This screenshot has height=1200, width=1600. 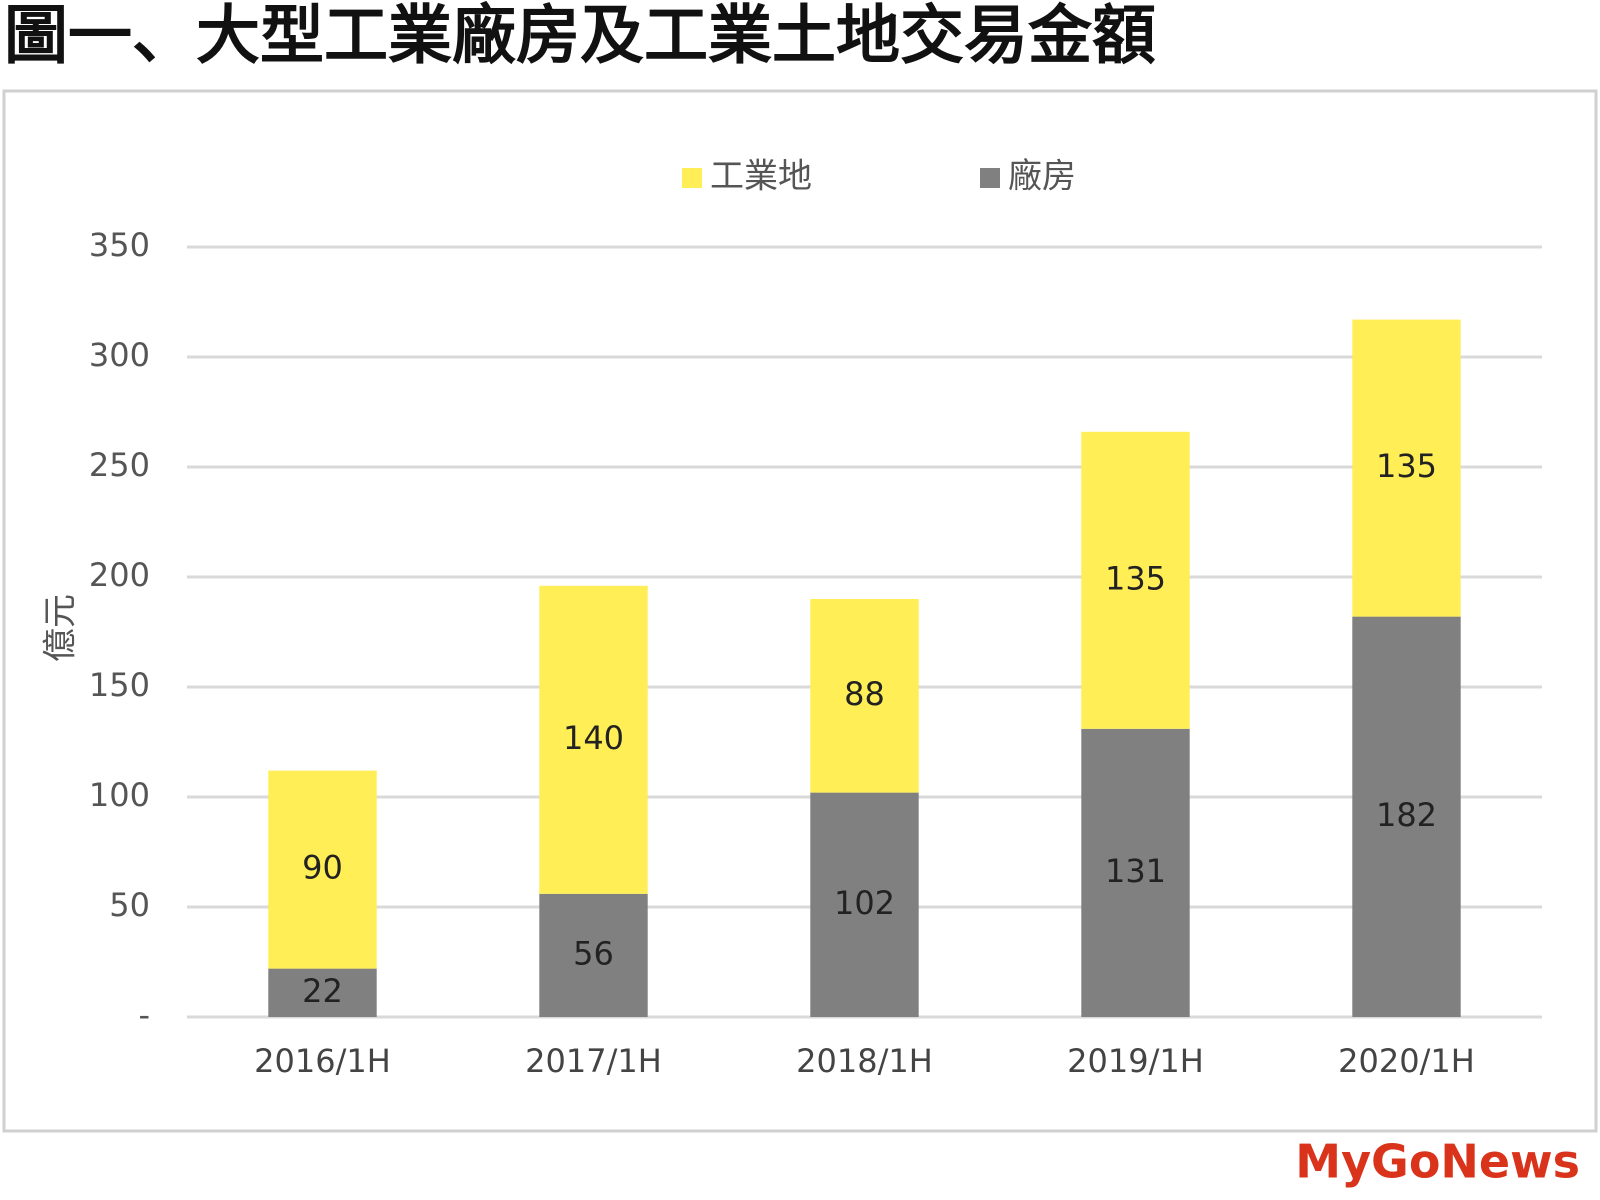 I want to click on data-label: 131, so click(x=1135, y=871).